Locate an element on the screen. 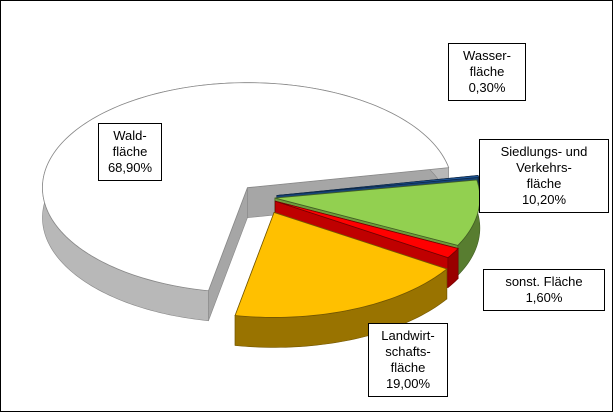 The image size is (613, 412). data-label: Landwirt- schafts- fläche 19,00% is located at coordinates (408, 360).